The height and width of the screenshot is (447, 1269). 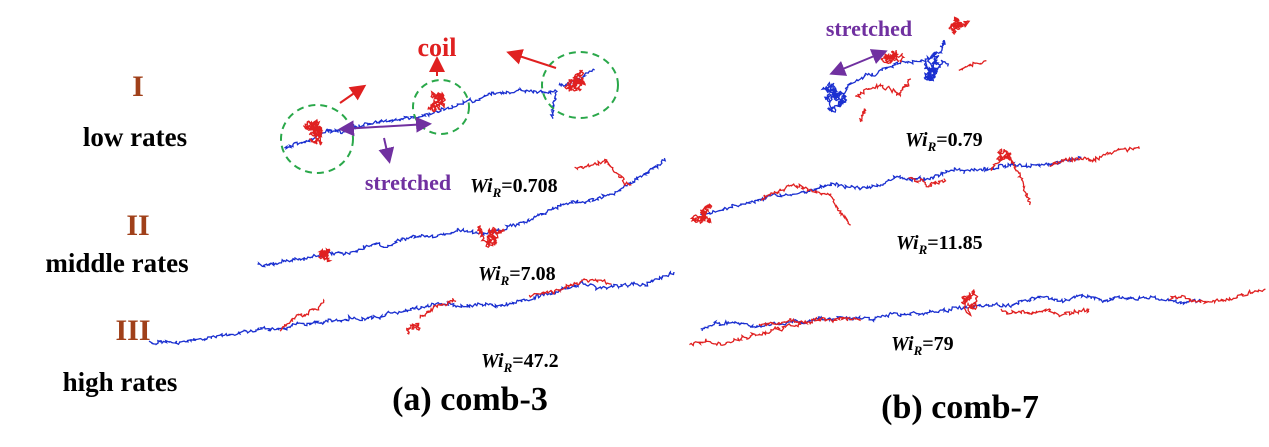 I want to click on regime-numeral: I, so click(x=138, y=86).